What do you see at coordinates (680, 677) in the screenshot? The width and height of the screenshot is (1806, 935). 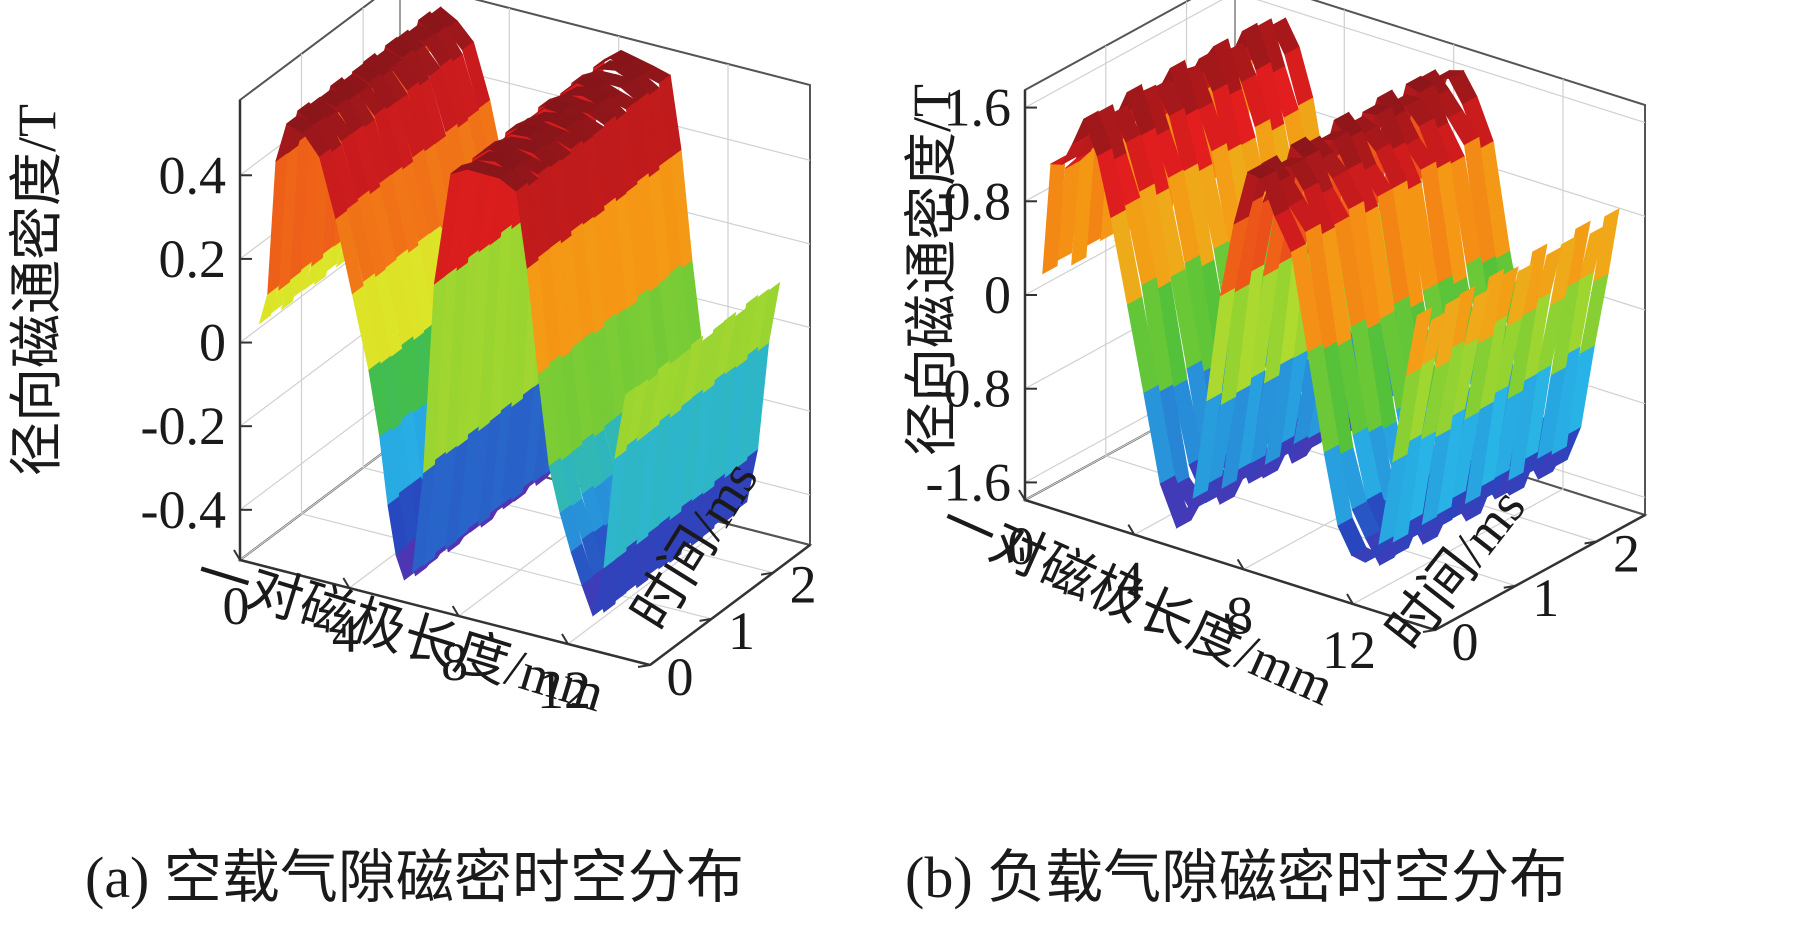 I see `panel-a-ytick-label: 0` at bounding box center [680, 677].